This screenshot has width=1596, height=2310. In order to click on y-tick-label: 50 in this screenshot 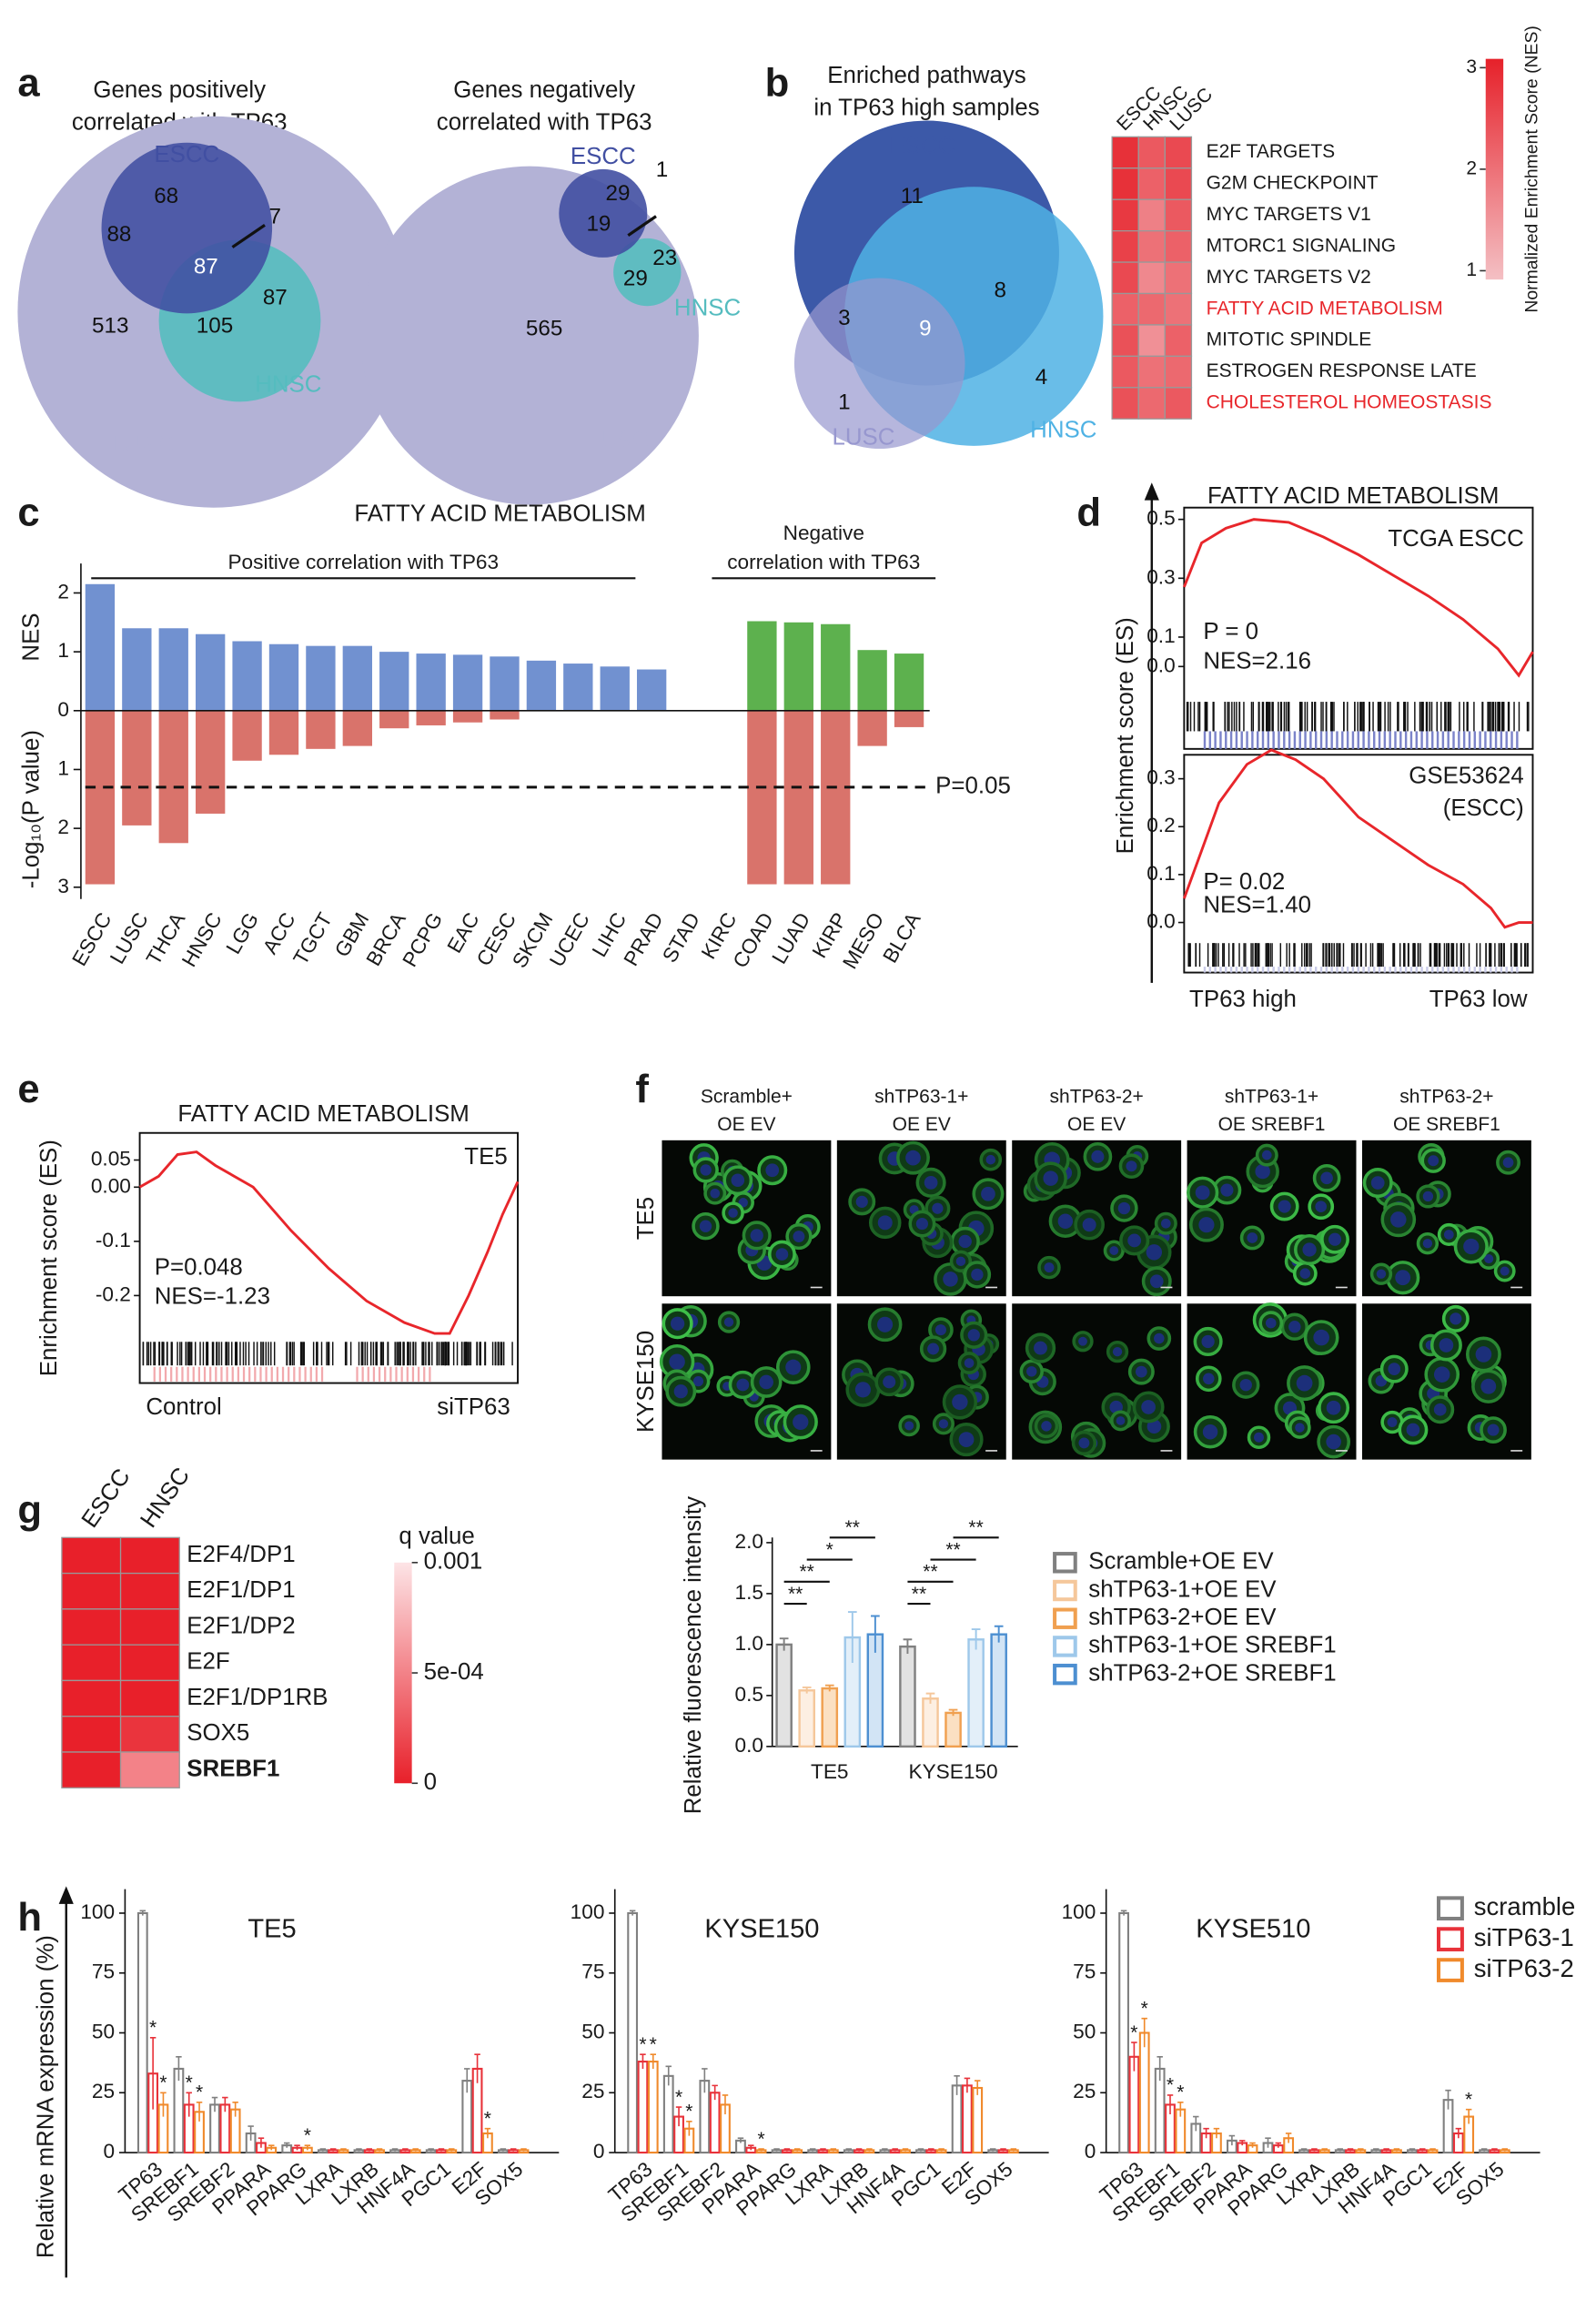, I will do `click(1084, 2031)`.